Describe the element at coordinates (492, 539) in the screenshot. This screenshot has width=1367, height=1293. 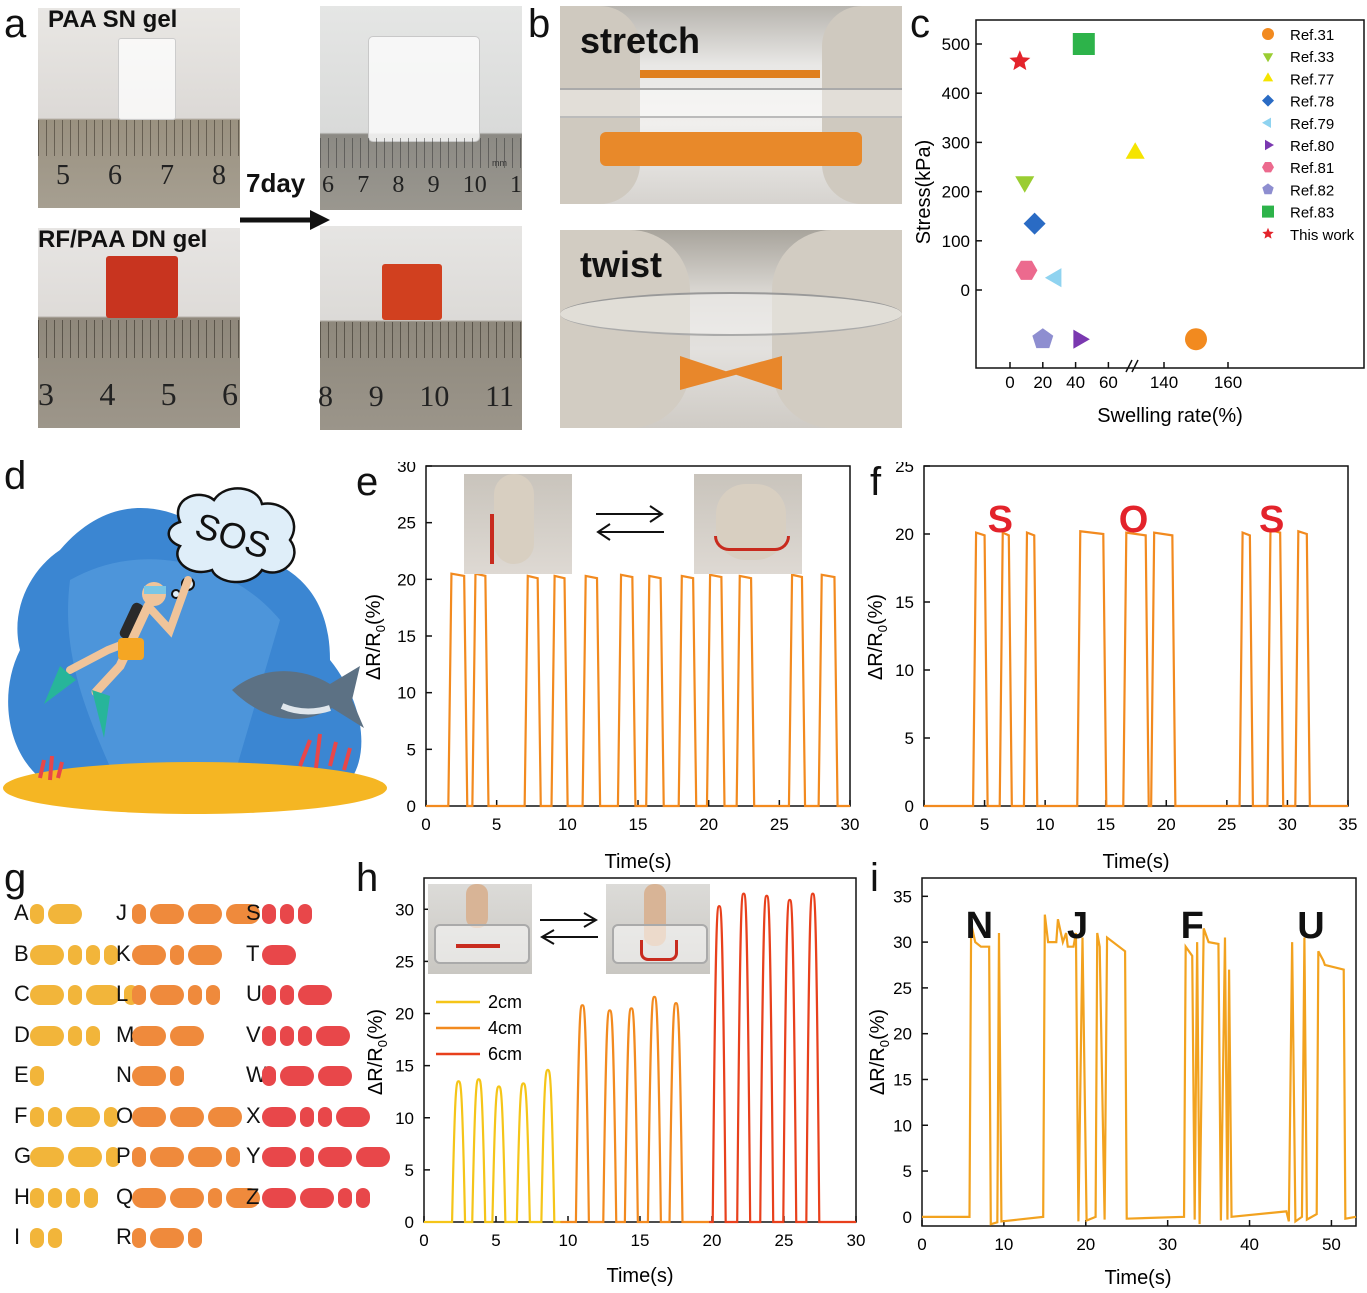
I see `red-gel-on-finger` at that location.